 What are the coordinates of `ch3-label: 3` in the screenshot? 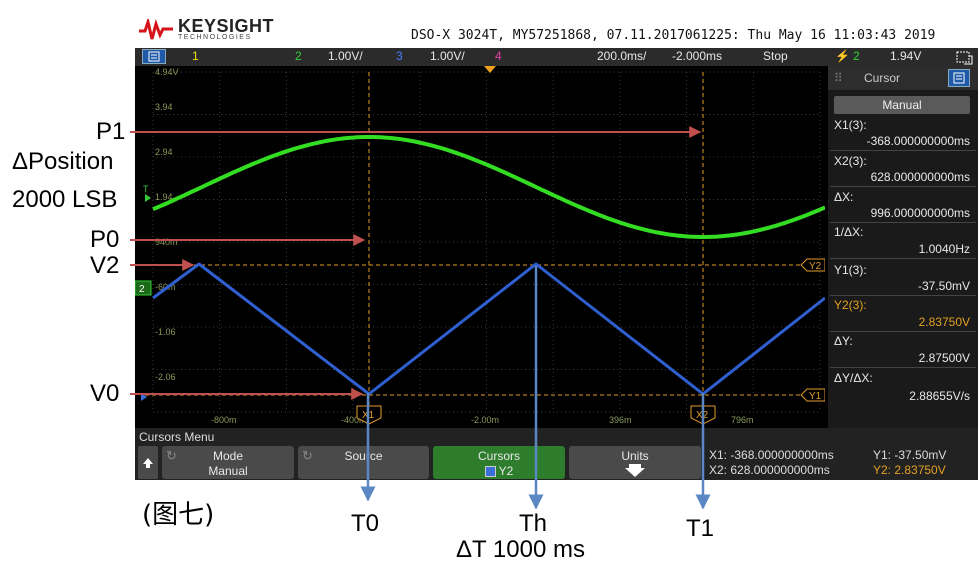 It's located at (399, 56).